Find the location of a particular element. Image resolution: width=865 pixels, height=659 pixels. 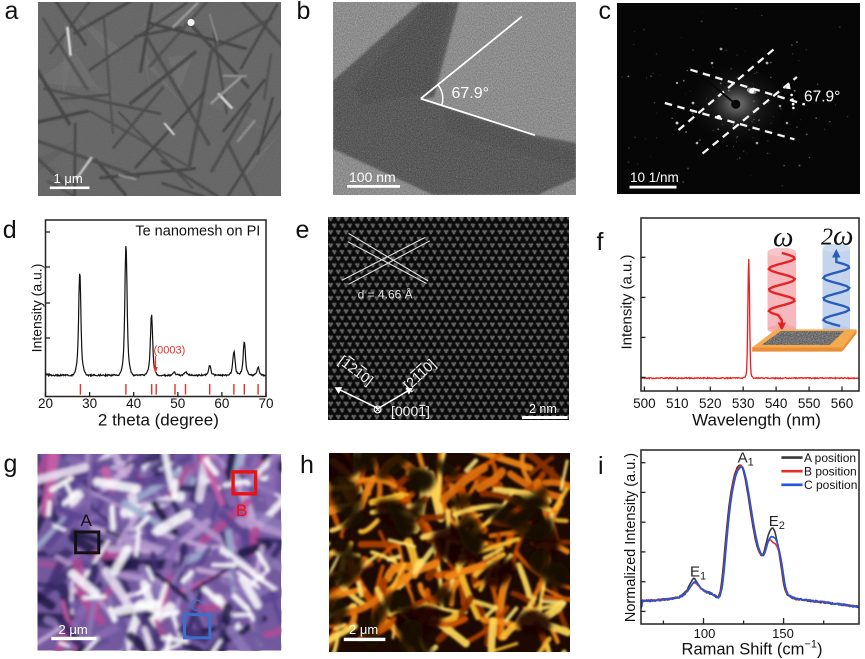

svg-text: Te nanomesh on PI is located at coordinates (197, 232).